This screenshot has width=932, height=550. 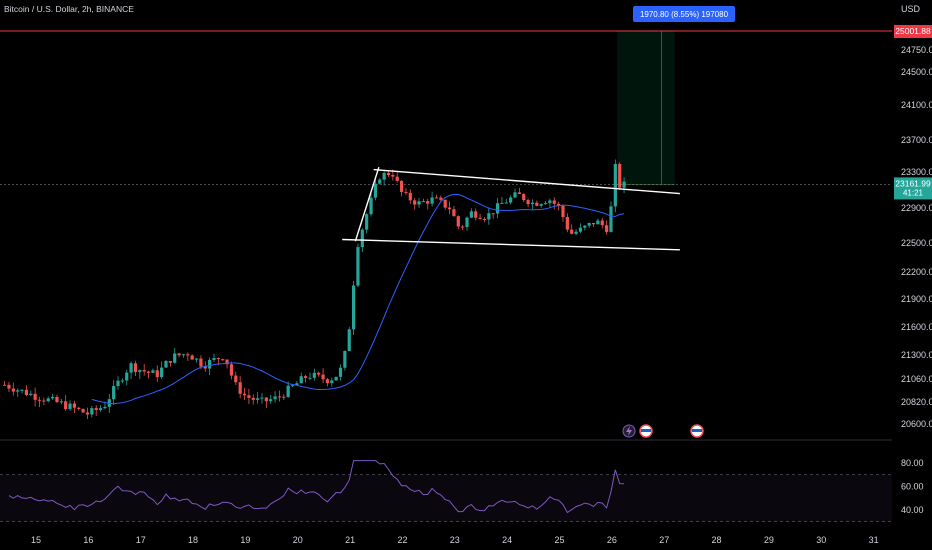 What do you see at coordinates (916, 402) in the screenshot?
I see `price-tick-label: 20820.00` at bounding box center [916, 402].